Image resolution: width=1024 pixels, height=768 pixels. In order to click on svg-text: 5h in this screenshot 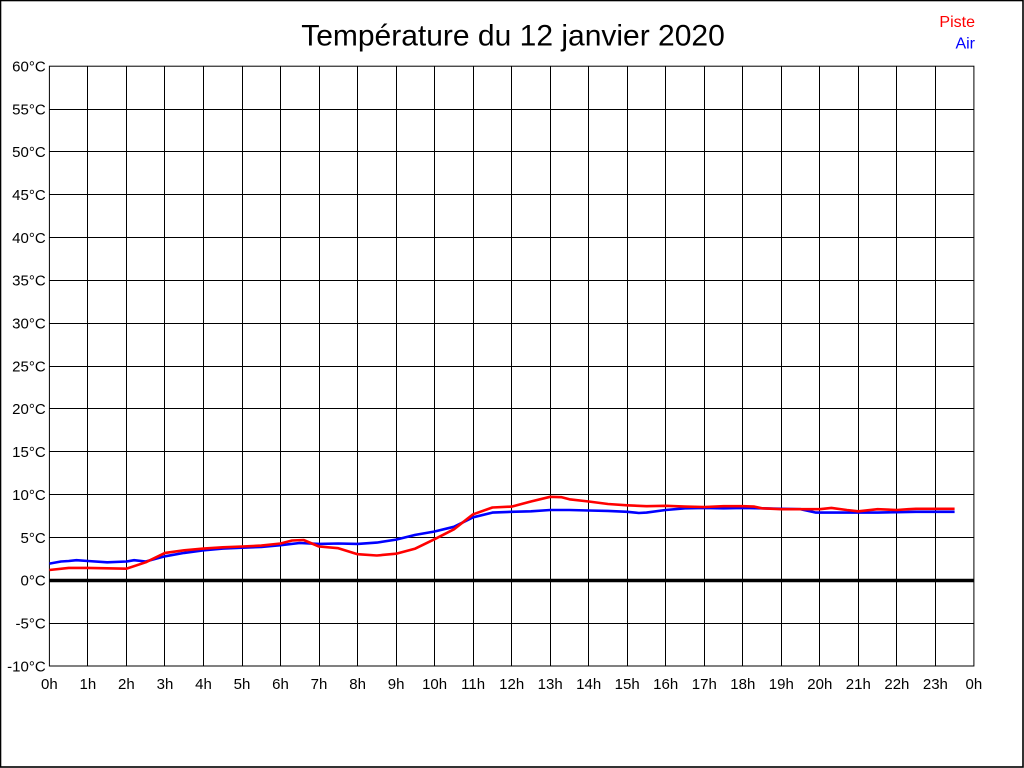, I will do `click(242, 684)`.